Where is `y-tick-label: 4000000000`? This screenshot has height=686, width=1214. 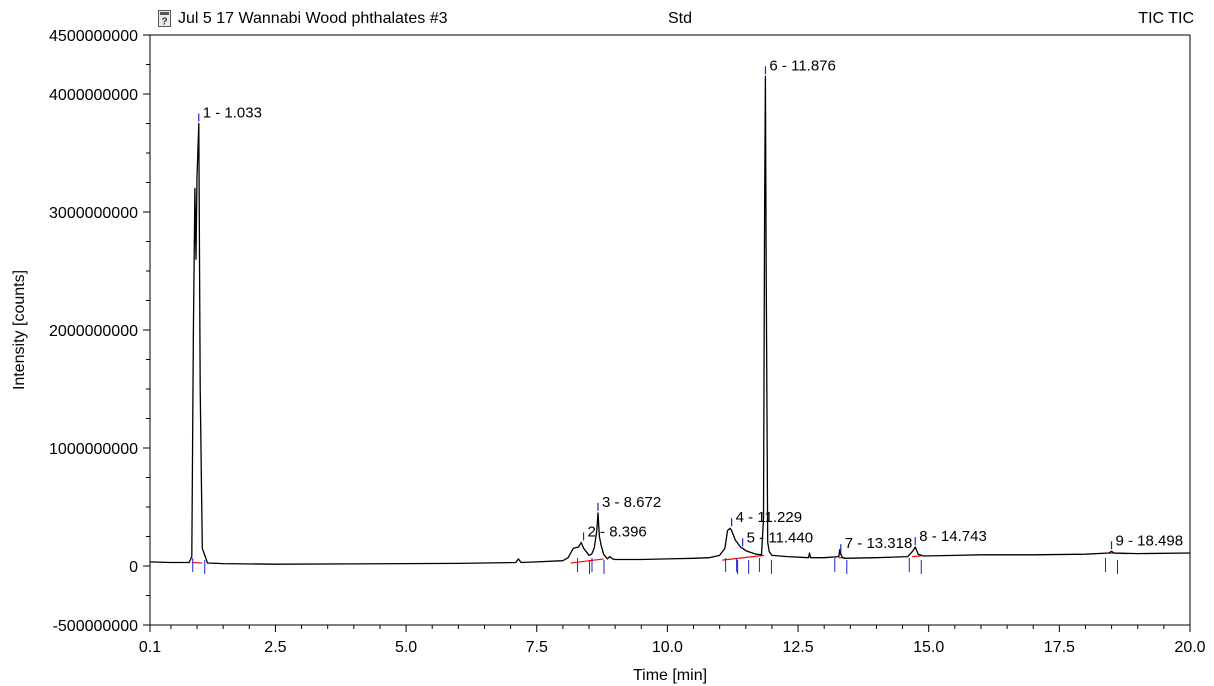 y-tick-label: 4000000000 is located at coordinates (93, 95).